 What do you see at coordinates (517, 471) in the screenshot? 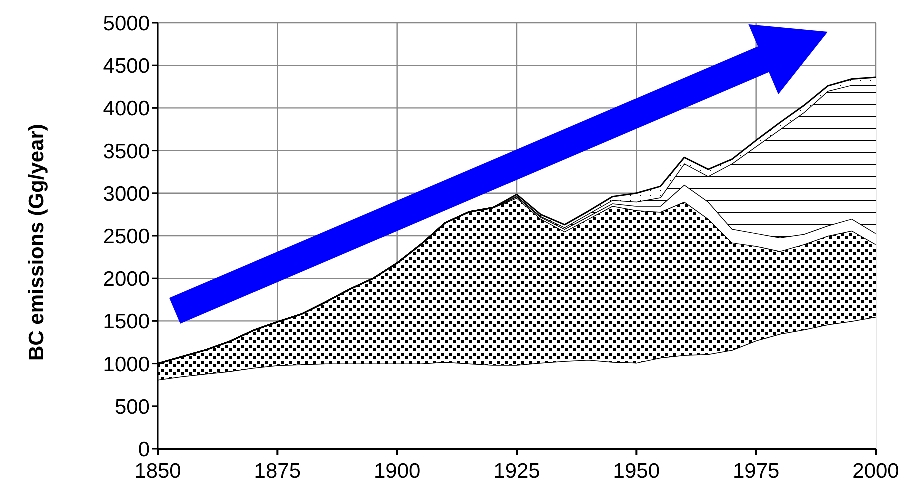
I see `x-tick-label: 1925` at bounding box center [517, 471].